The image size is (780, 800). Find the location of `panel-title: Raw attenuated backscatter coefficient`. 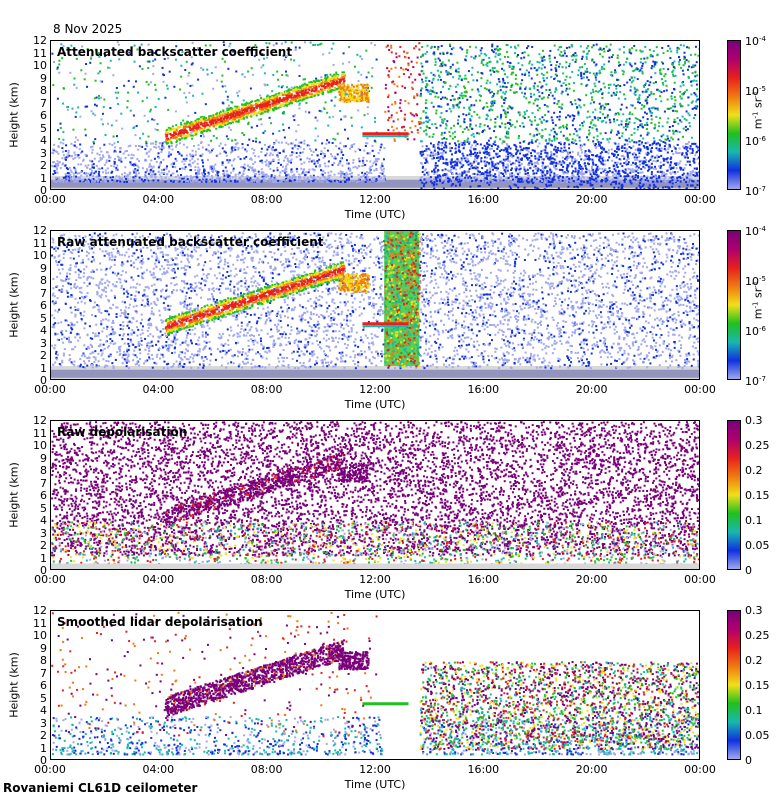

panel-title: Raw attenuated backscatter coefficient is located at coordinates (190, 242).